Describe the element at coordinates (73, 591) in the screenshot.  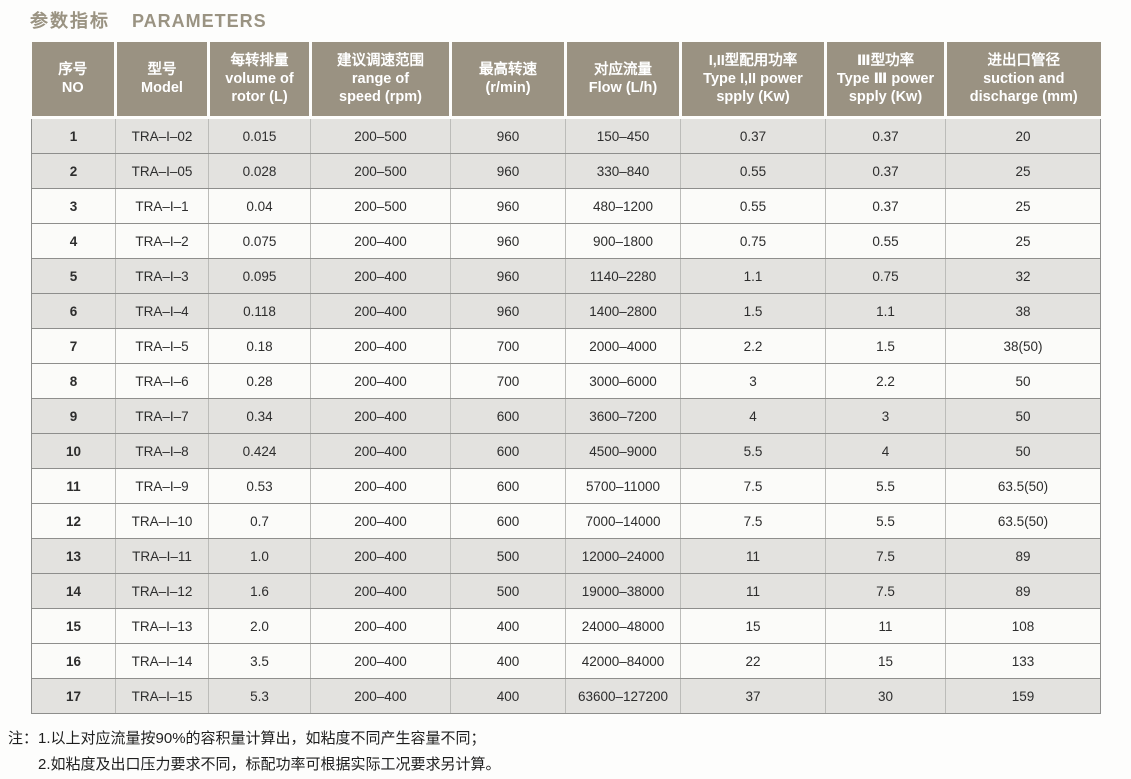
I see `cell-no: 14` at that location.